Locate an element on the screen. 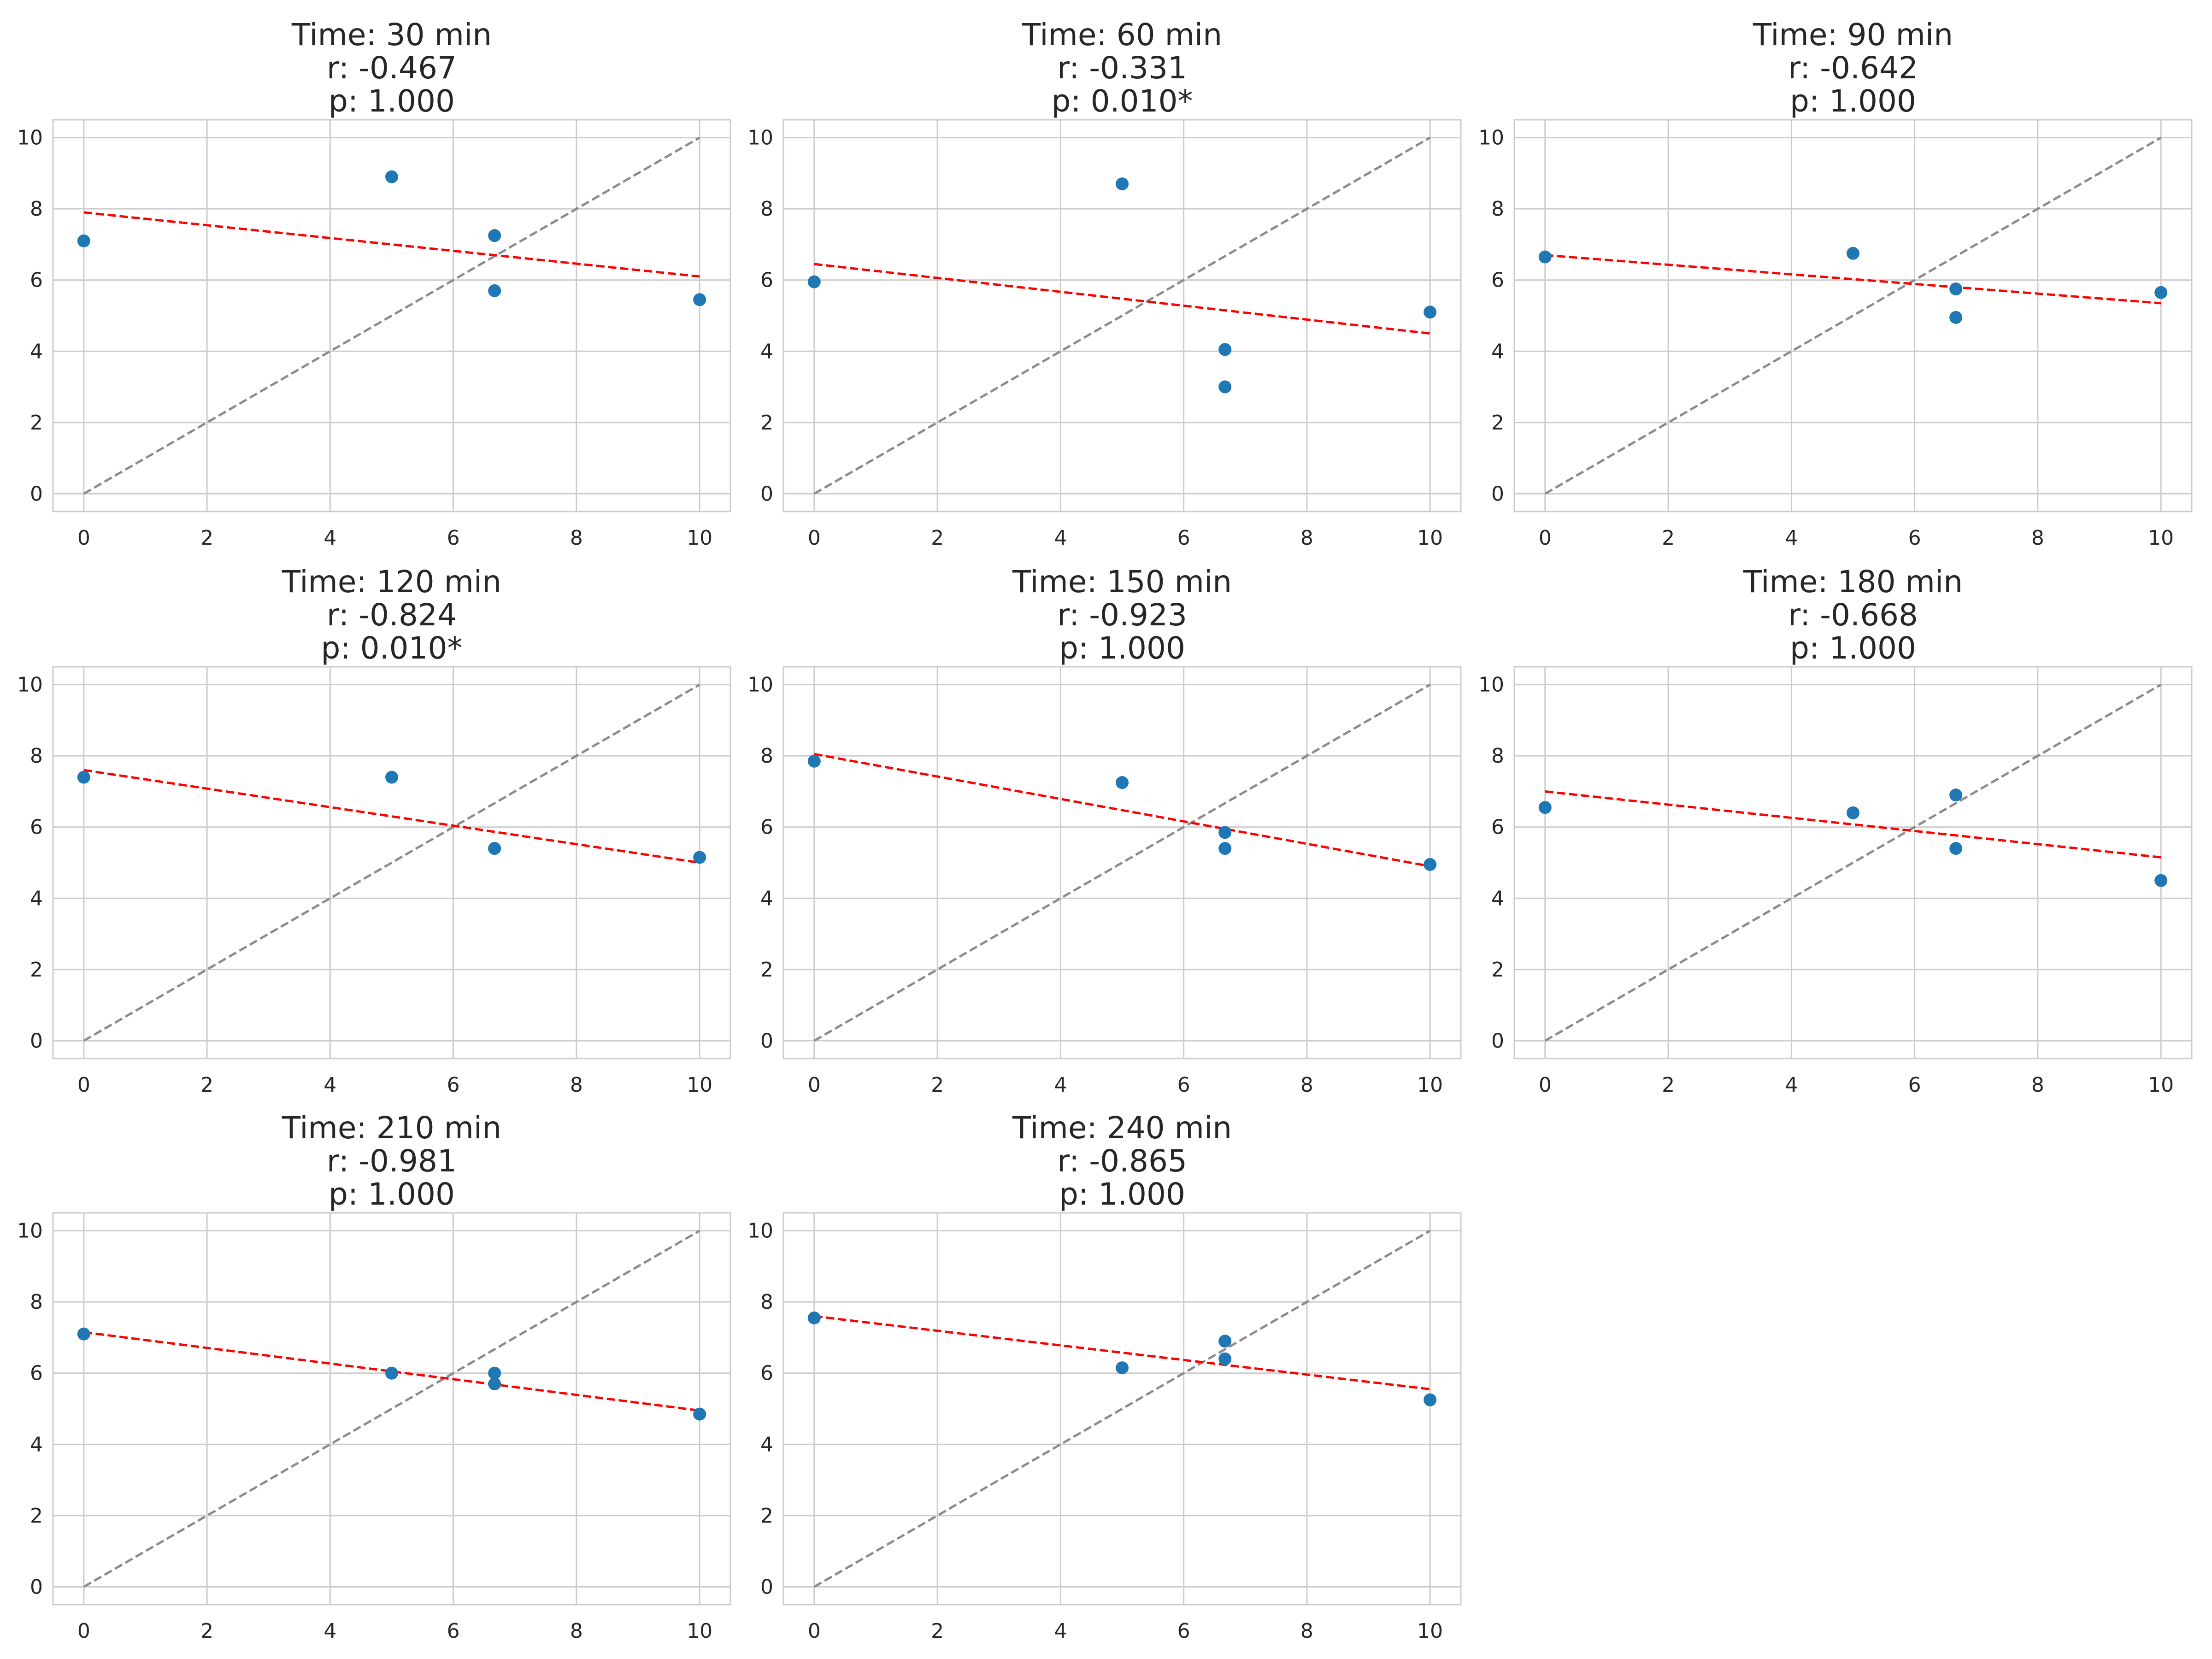 The width and height of the screenshot is (2212, 1659). subplot-title-line: r: -0.923 is located at coordinates (1122, 615).